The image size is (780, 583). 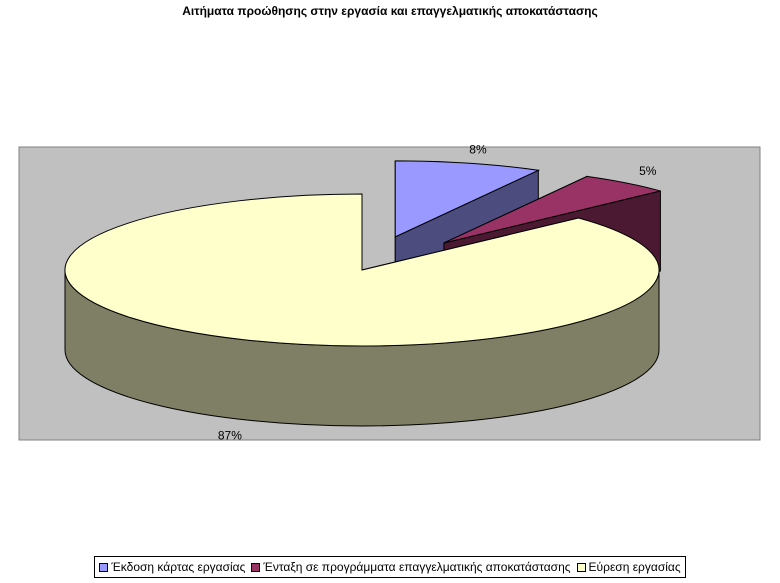 What do you see at coordinates (634, 567) in the screenshot?
I see `legend-label: Εύρεση εργασίας` at bounding box center [634, 567].